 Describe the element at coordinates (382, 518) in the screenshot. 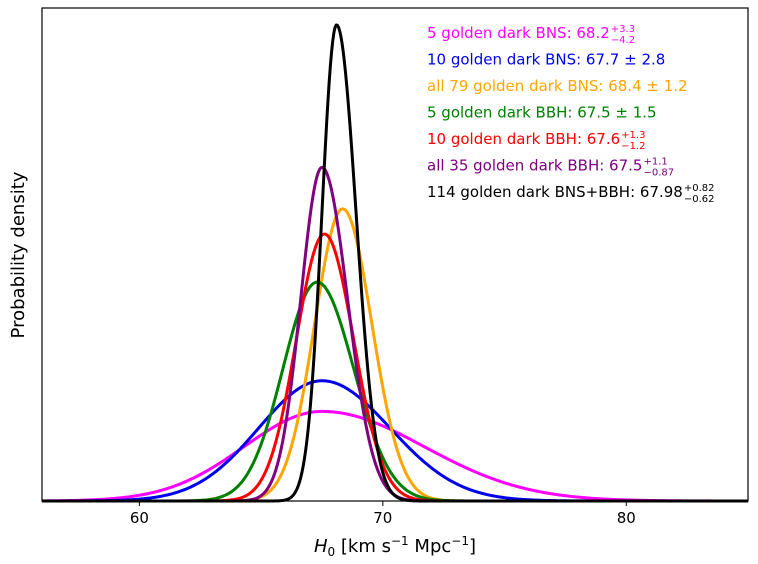

I see `x-tick-label: 70` at that location.